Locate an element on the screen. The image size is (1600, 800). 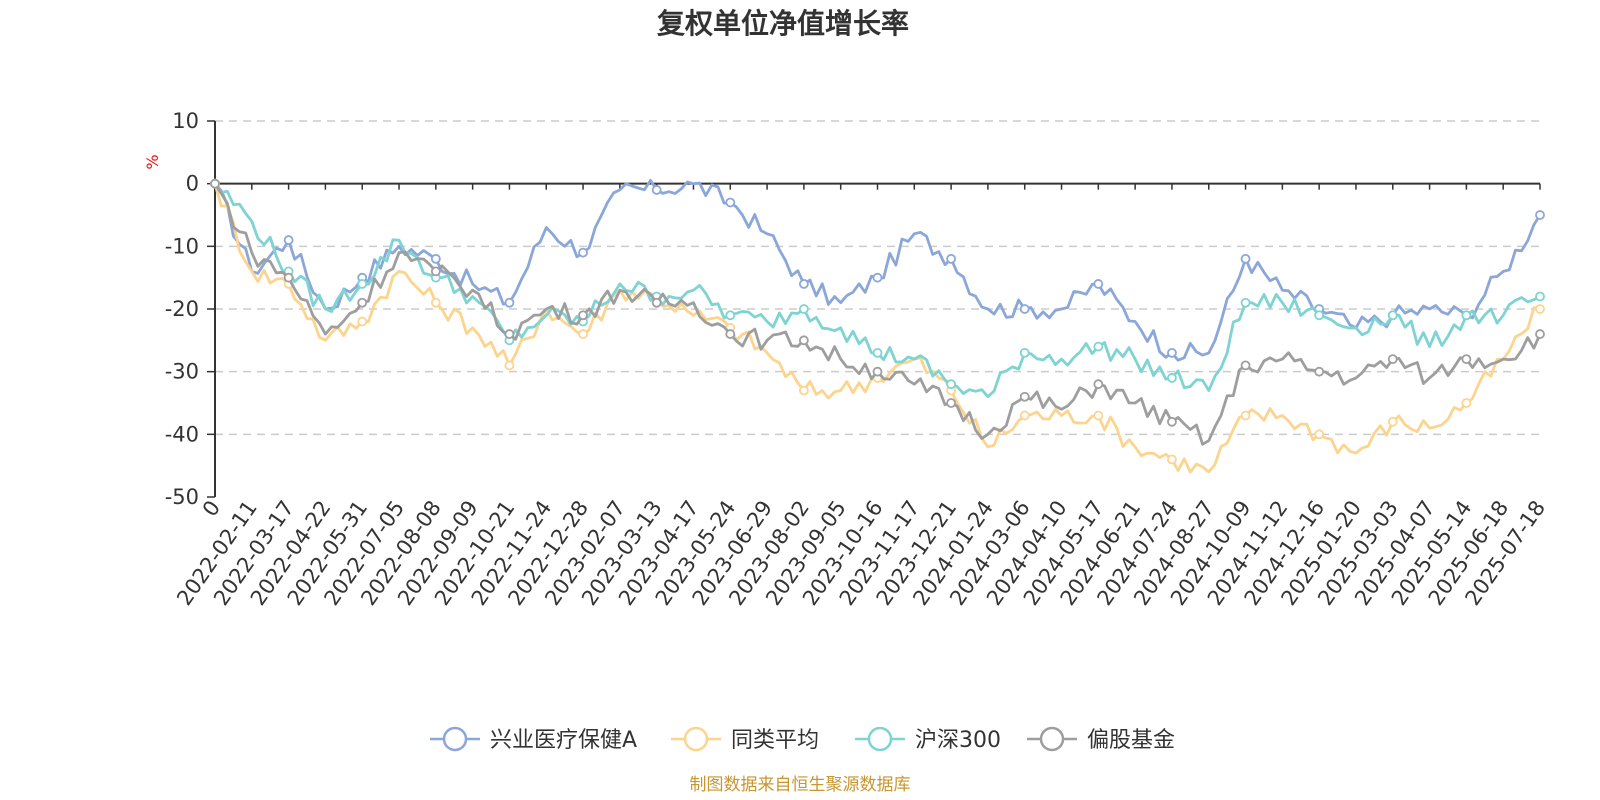
y-tick-label: -20 is located at coordinates (182, 309).